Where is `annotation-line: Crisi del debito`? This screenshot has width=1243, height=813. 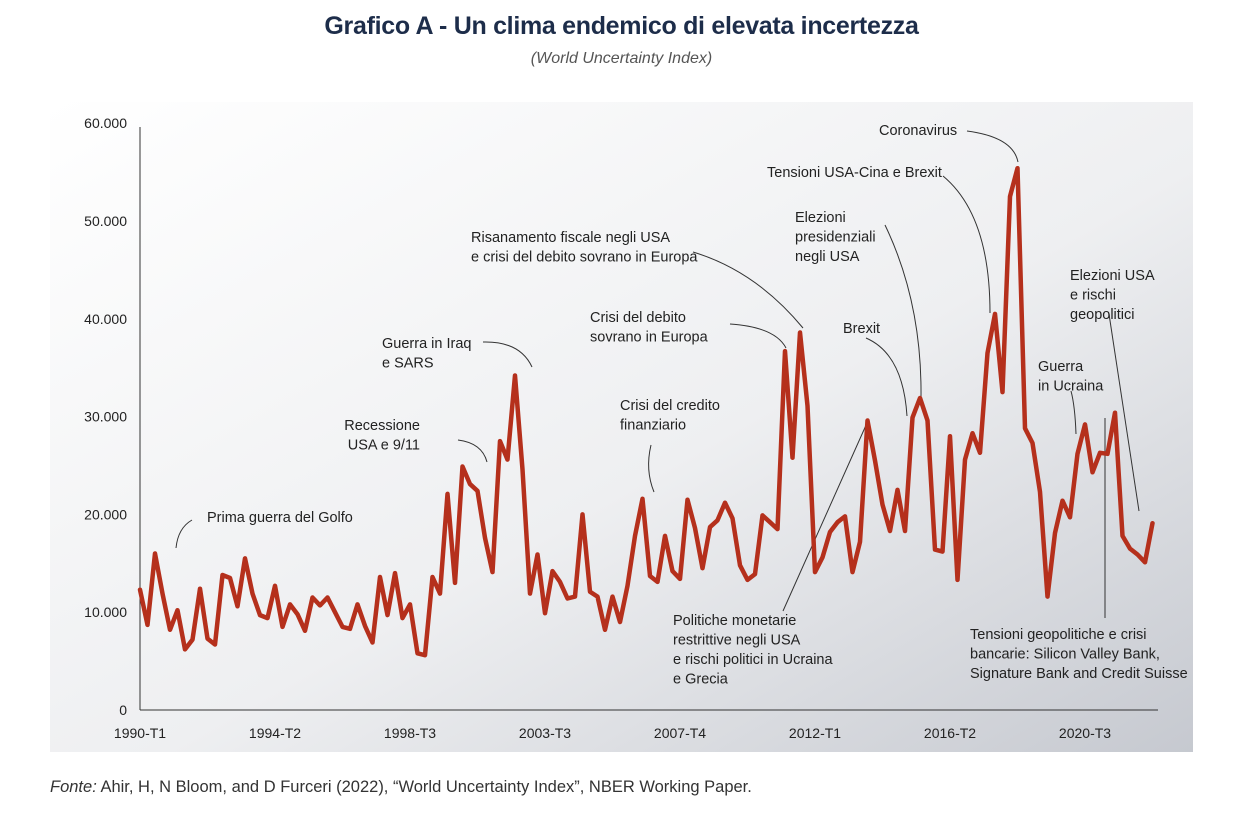 annotation-line: Crisi del debito is located at coordinates (638, 318).